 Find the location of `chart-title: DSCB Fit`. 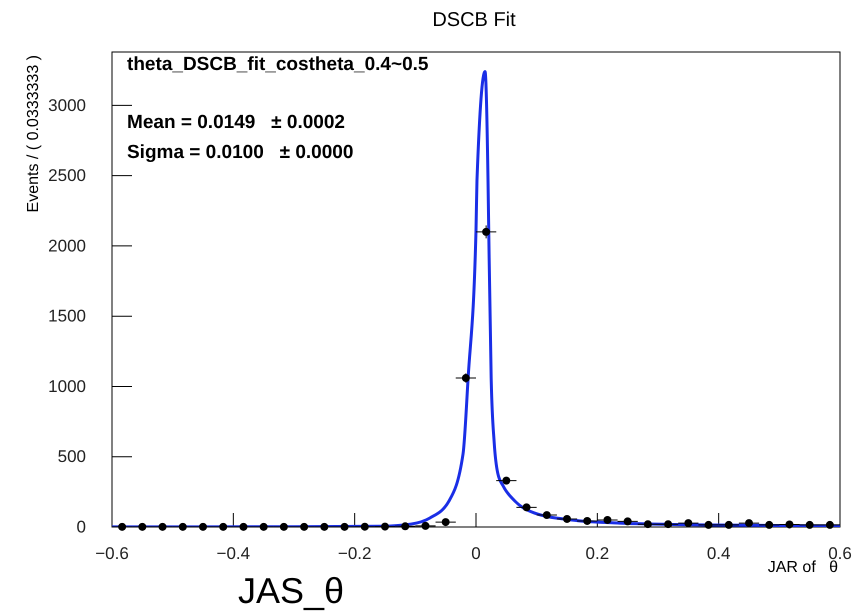

chart-title: DSCB Fit is located at coordinates (474, 20).